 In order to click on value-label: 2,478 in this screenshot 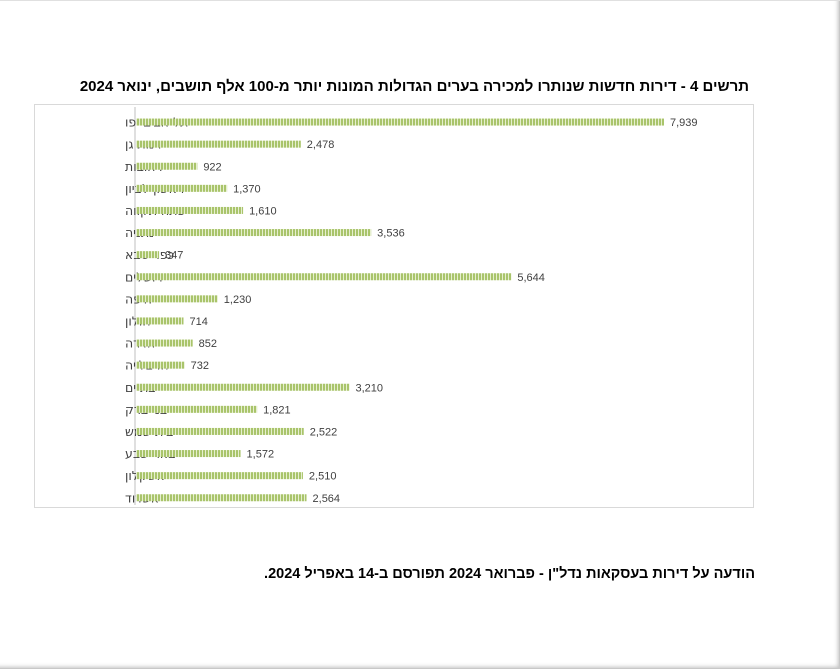, I will do `click(321, 145)`.